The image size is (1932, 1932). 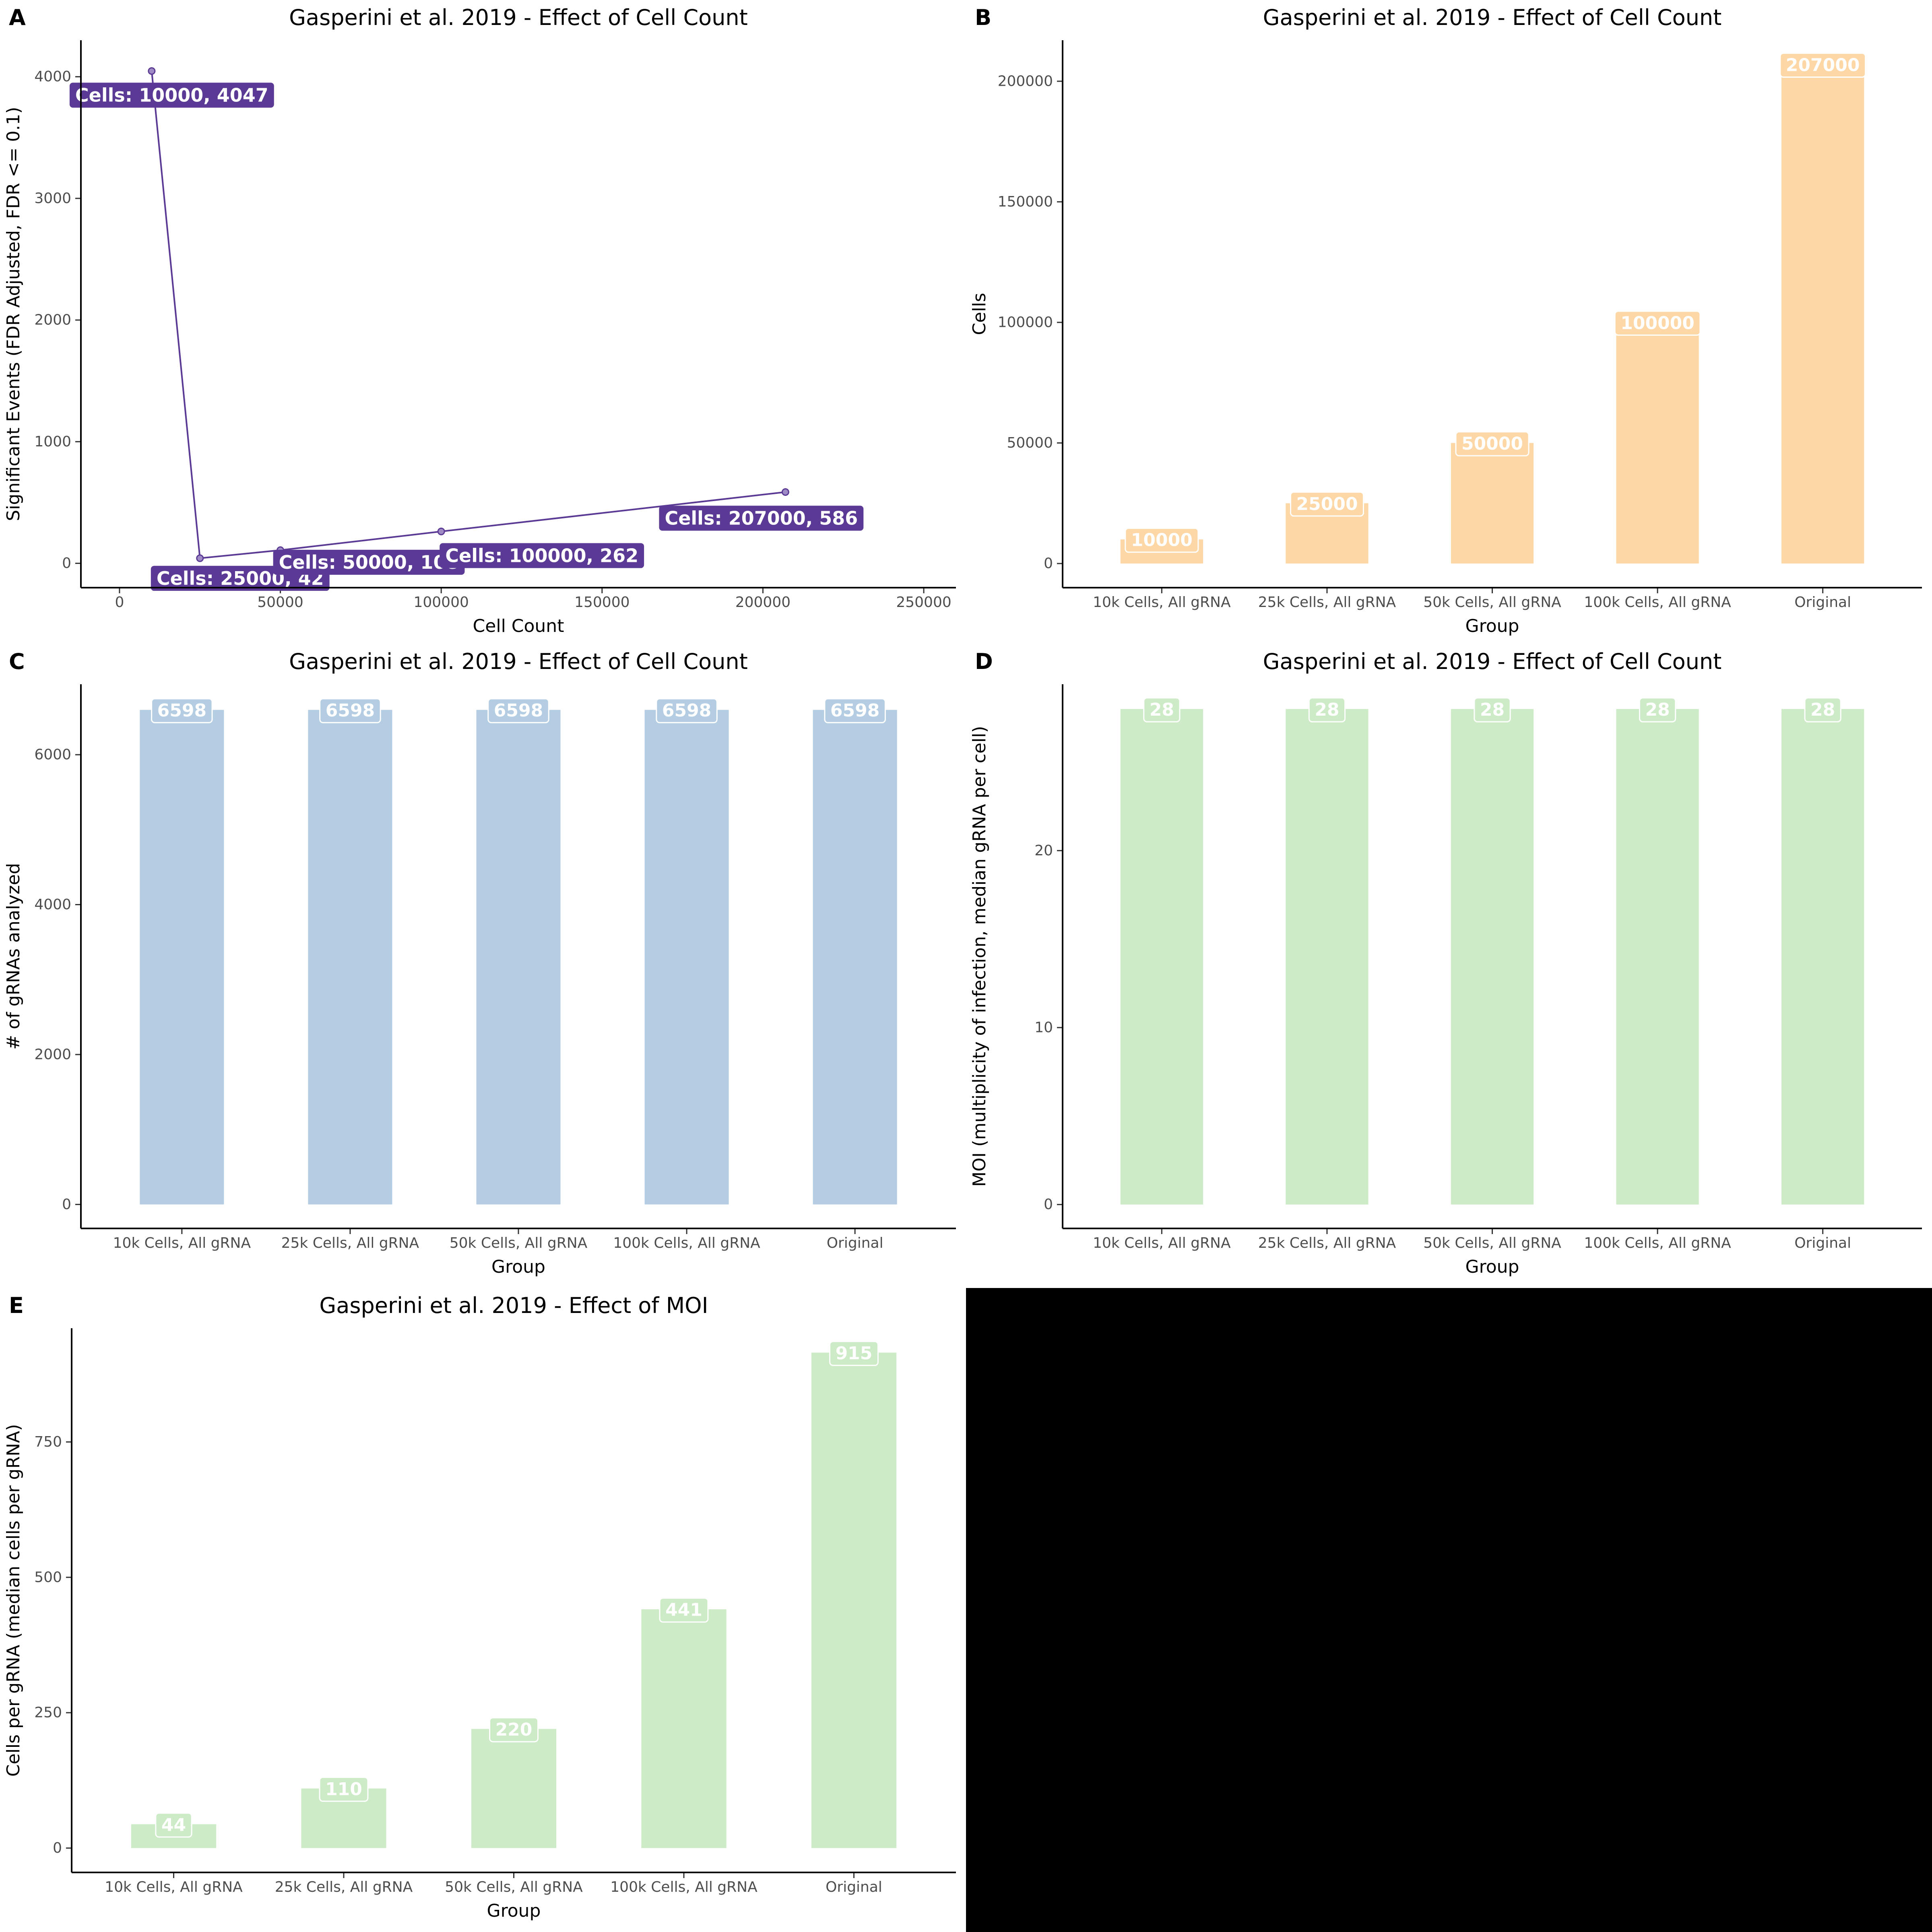 What do you see at coordinates (924, 602) in the screenshot?
I see `x-tick-label: 250000` at bounding box center [924, 602].